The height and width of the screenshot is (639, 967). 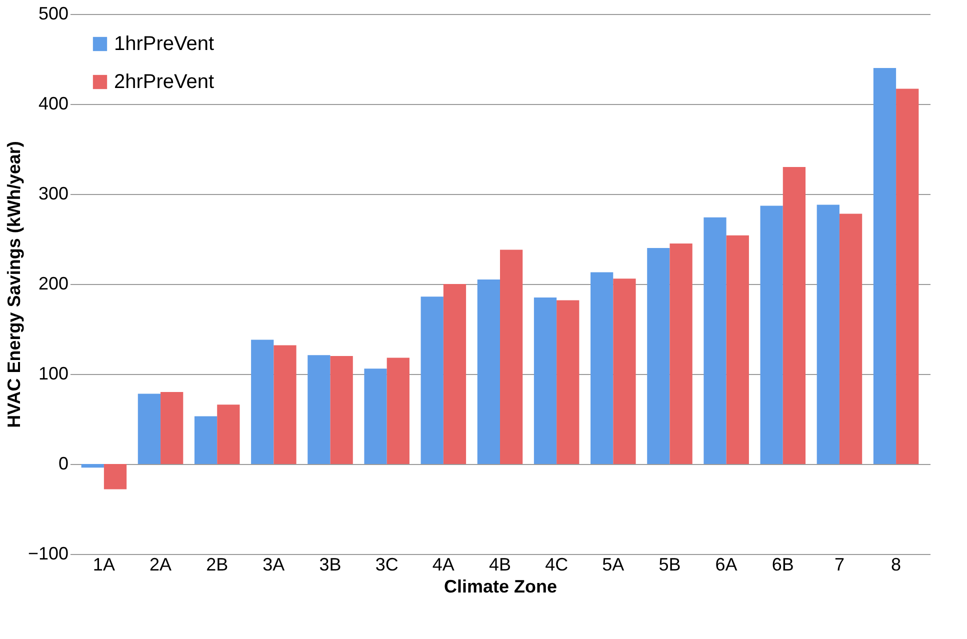 I want to click on y-tick-label: −100, so click(x=48, y=554).